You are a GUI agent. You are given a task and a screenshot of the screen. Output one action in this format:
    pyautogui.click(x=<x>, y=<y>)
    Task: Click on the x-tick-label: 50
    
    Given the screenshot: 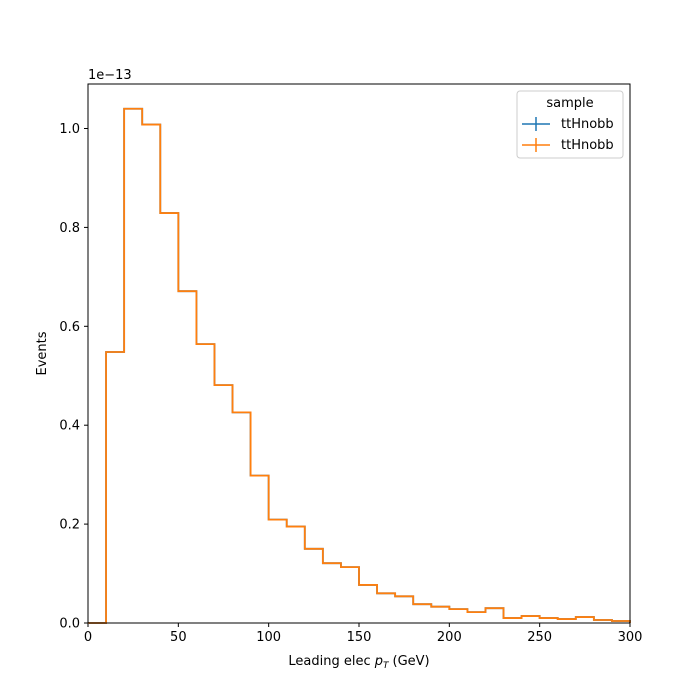 What is the action you would take?
    pyautogui.click(x=178, y=637)
    